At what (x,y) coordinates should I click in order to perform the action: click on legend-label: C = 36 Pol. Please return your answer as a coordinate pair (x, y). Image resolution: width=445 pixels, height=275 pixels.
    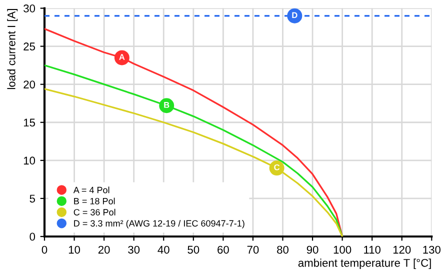
    Looking at the image, I should click on (95, 212).